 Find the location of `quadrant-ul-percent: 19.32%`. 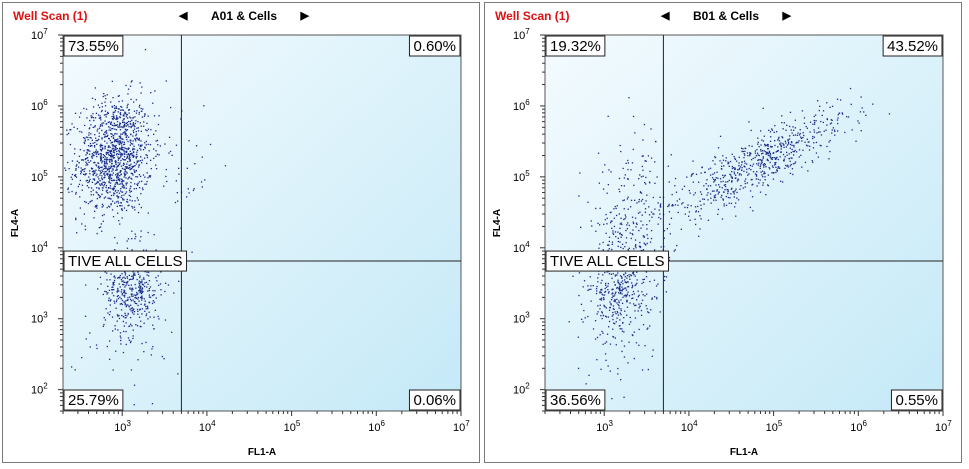

quadrant-ul-percent: 19.32% is located at coordinates (575, 46).